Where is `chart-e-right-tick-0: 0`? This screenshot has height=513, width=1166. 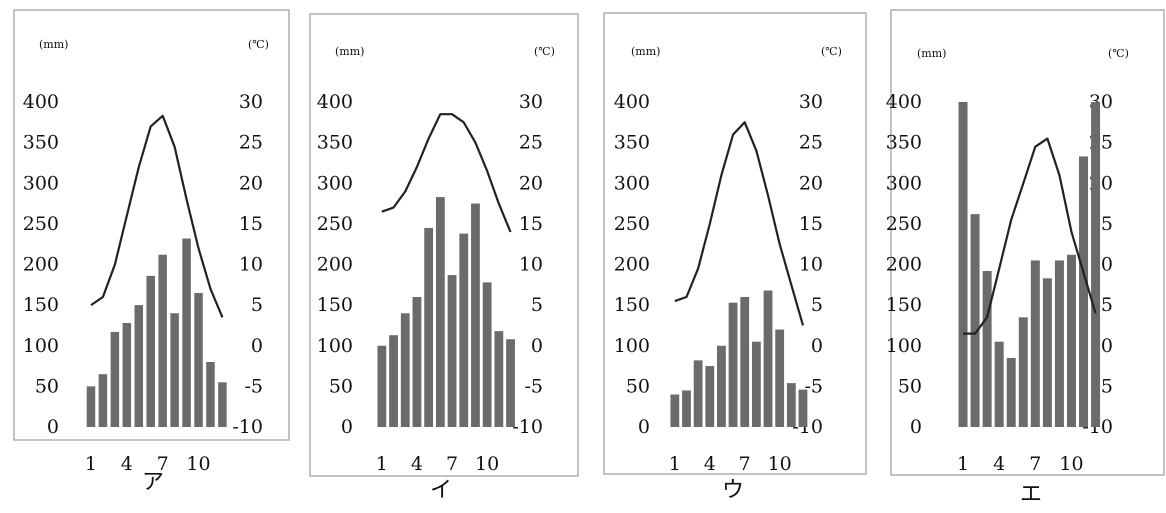
chart-e-right-tick-0: 0 is located at coordinates (1107, 346).